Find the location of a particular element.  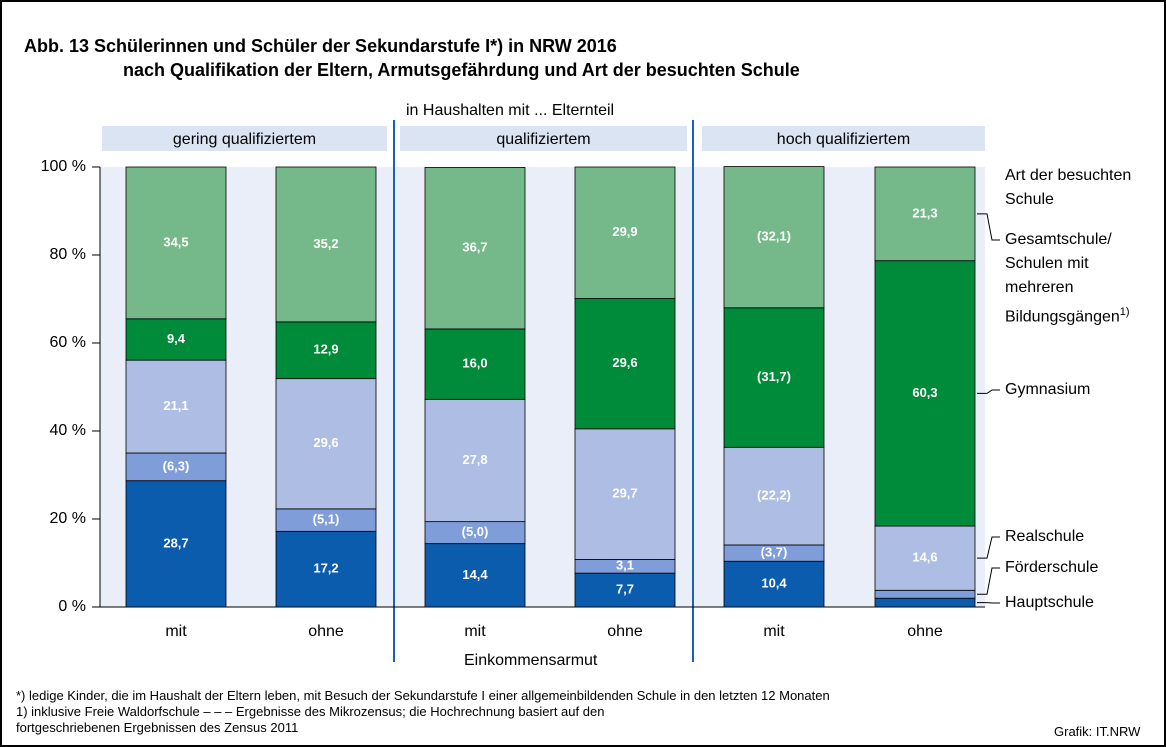

value-label: 7,7 is located at coordinates (625, 588).